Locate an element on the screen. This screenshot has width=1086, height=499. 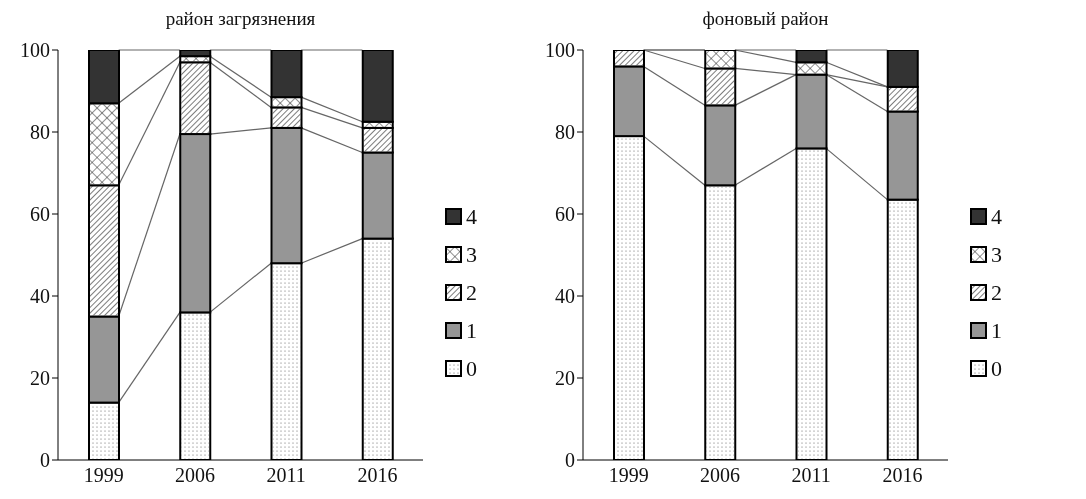
chart-title: район загрязнения is located at coordinates (240, 19).